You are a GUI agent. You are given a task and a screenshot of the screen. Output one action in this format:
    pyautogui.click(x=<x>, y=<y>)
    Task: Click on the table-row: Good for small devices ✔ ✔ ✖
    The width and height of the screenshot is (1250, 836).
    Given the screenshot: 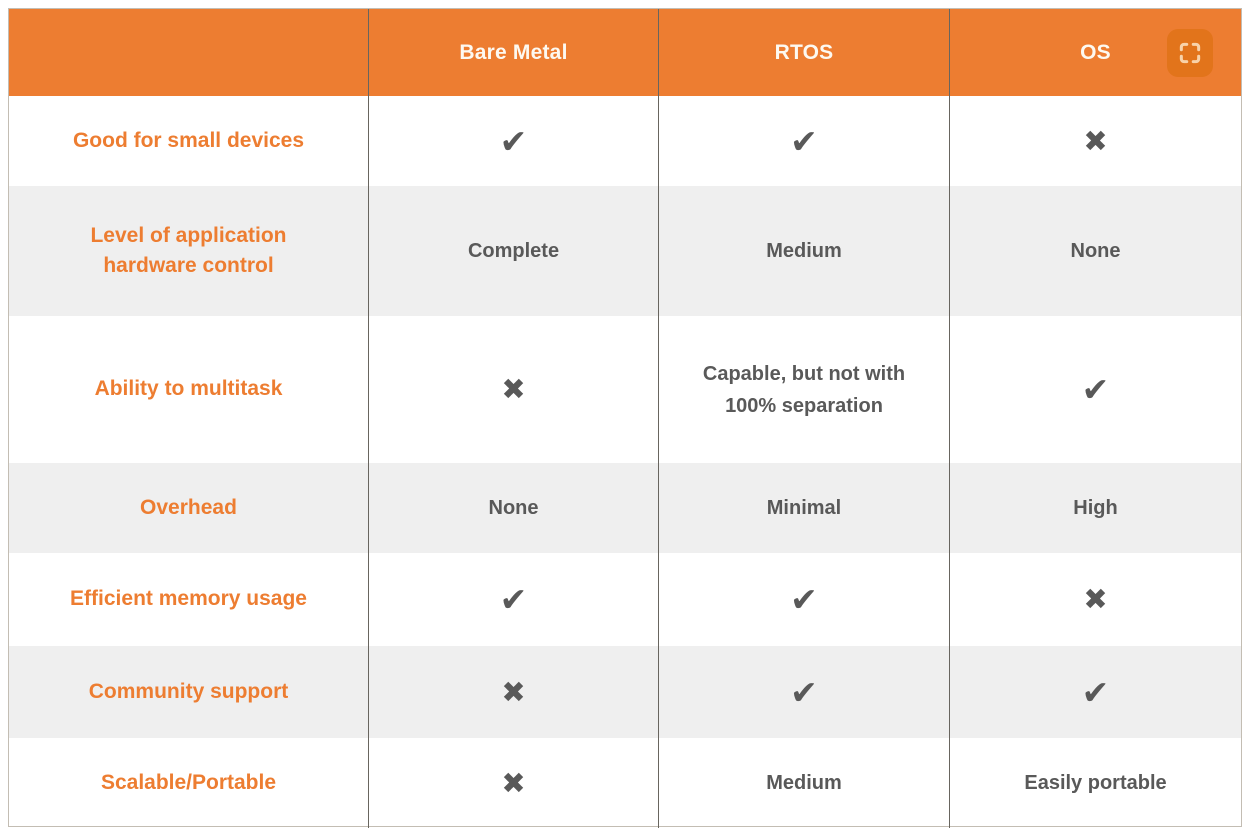 What is the action you would take?
    pyautogui.click(x=625, y=141)
    